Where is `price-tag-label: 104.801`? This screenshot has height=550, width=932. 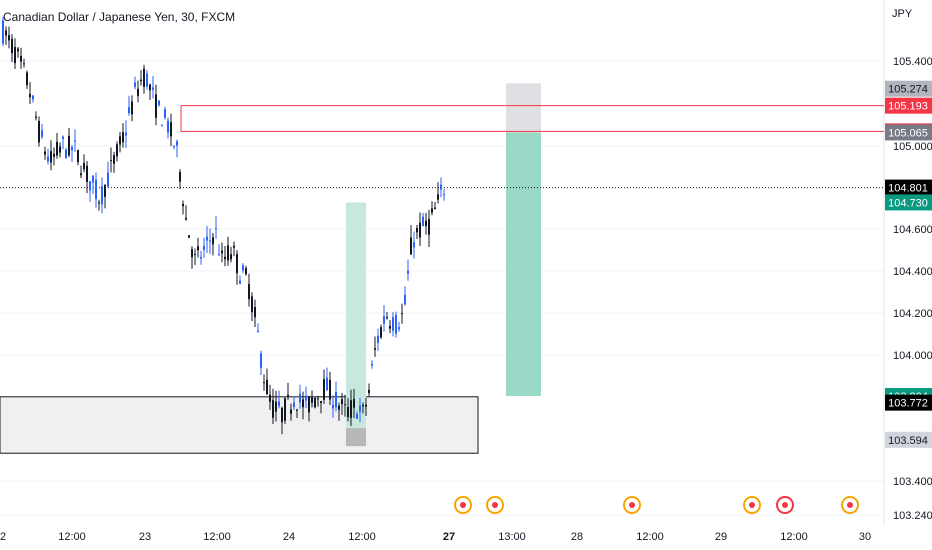
price-tag-label: 104.801 is located at coordinates (908, 189).